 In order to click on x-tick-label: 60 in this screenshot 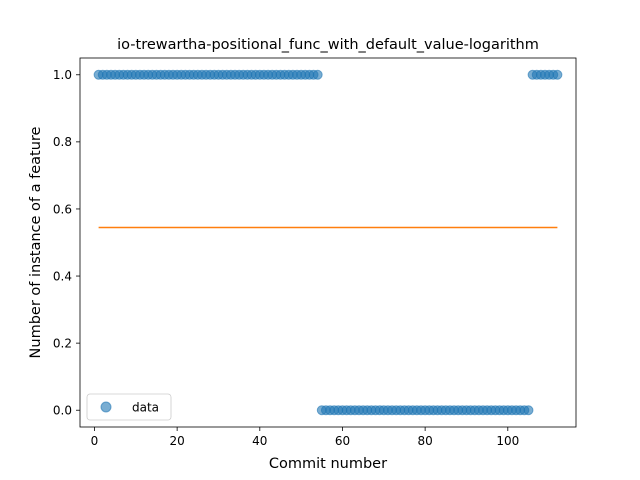, I will do `click(342, 441)`.